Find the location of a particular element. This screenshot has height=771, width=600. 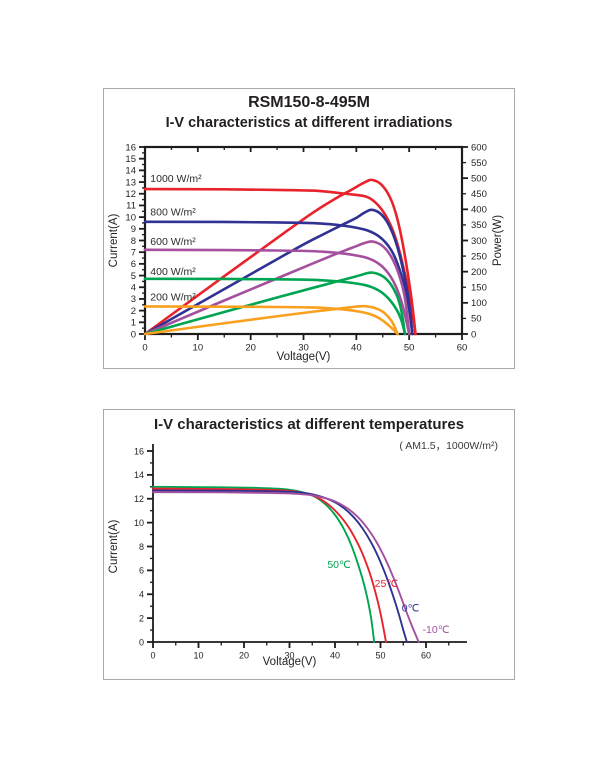

annotation-200wm: 200 W/m² is located at coordinates (173, 298).